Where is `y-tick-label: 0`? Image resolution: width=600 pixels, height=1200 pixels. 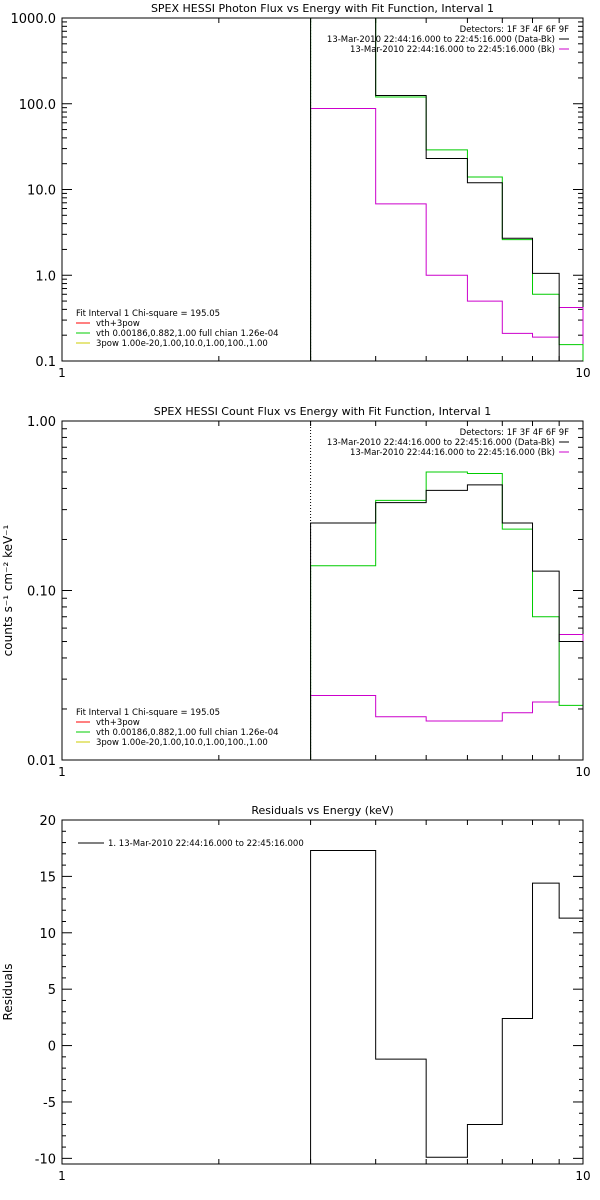 y-tick-label: 0 is located at coordinates (52, 1047).